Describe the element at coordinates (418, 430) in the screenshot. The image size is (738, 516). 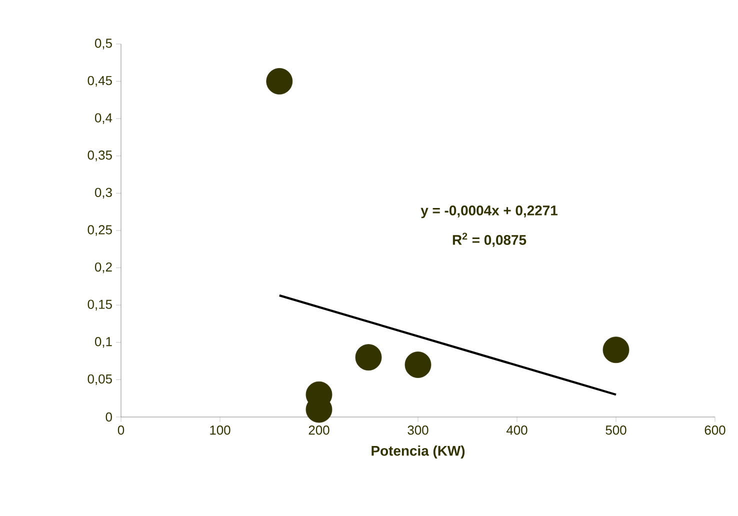
I see `x-tick-label: 300` at that location.